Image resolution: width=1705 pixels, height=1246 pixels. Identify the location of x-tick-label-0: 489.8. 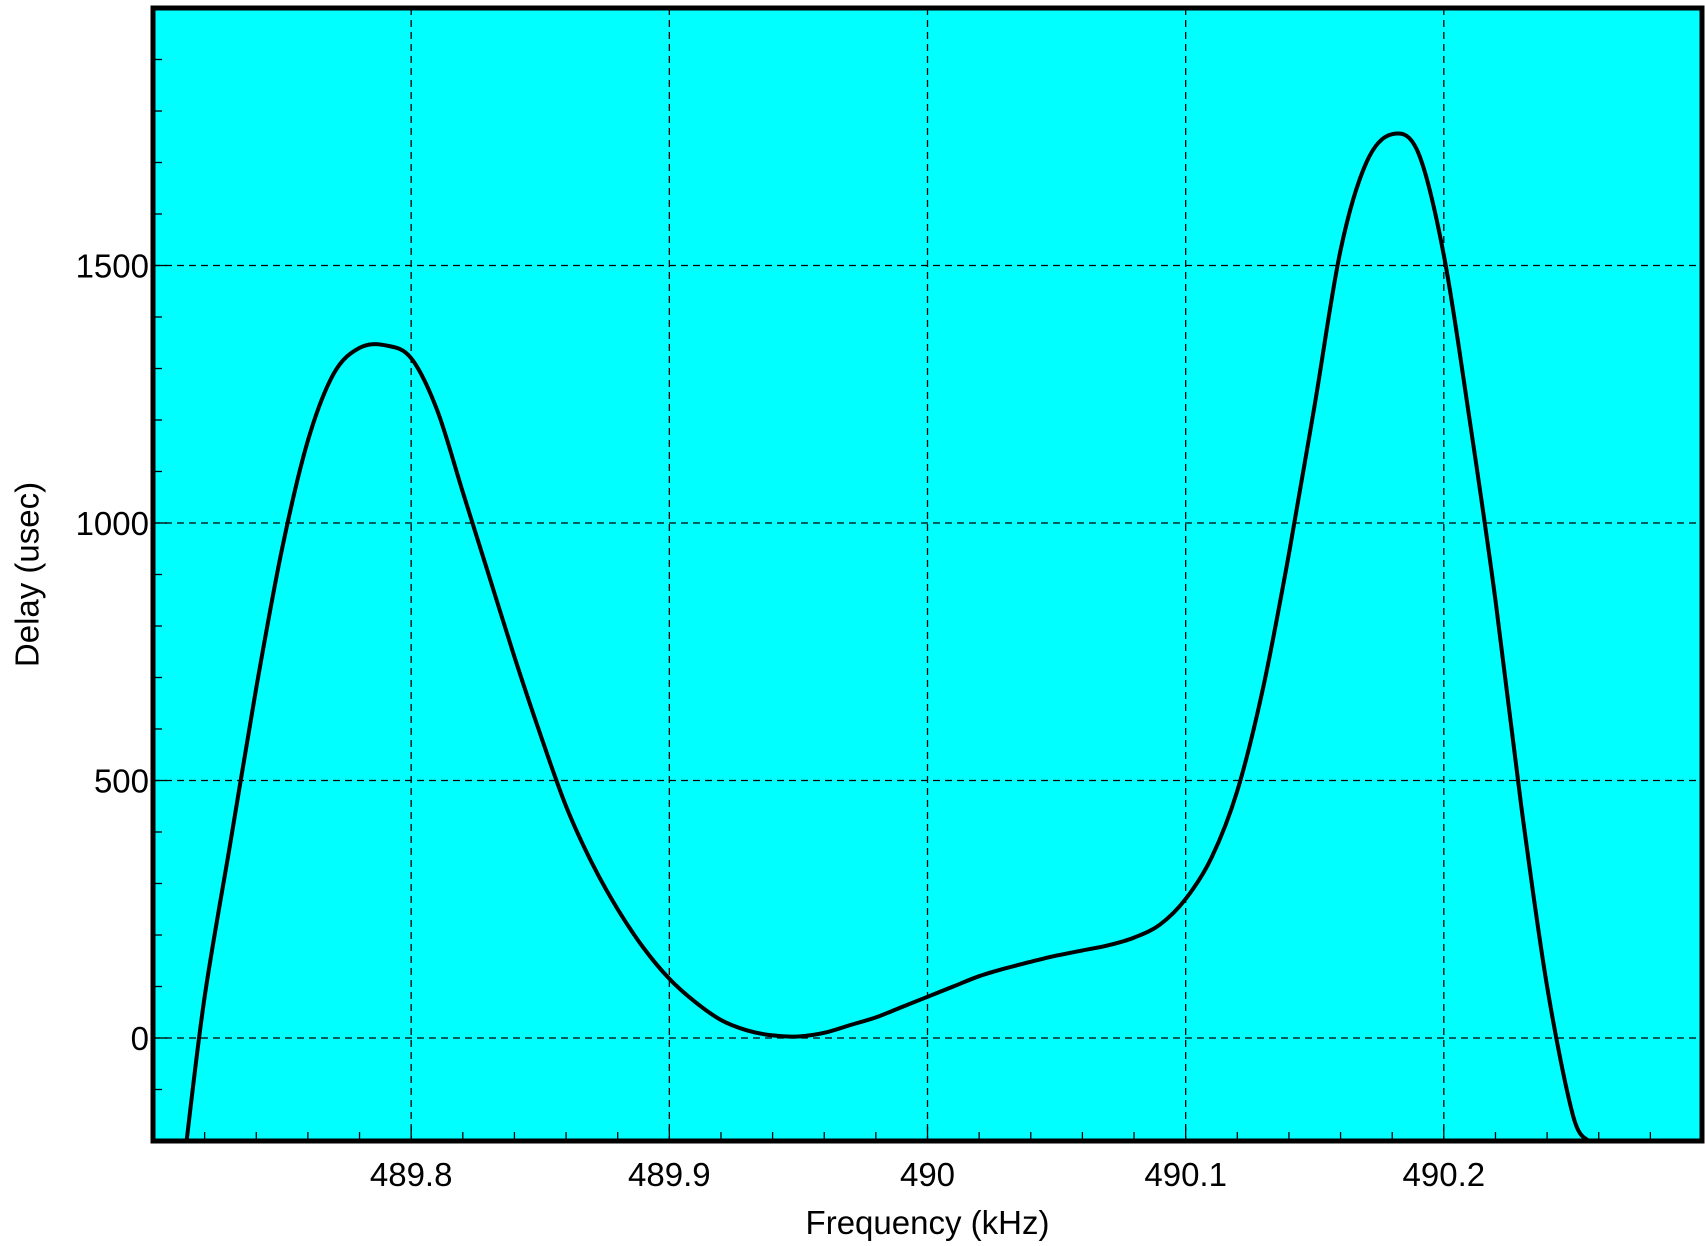
(411, 1174).